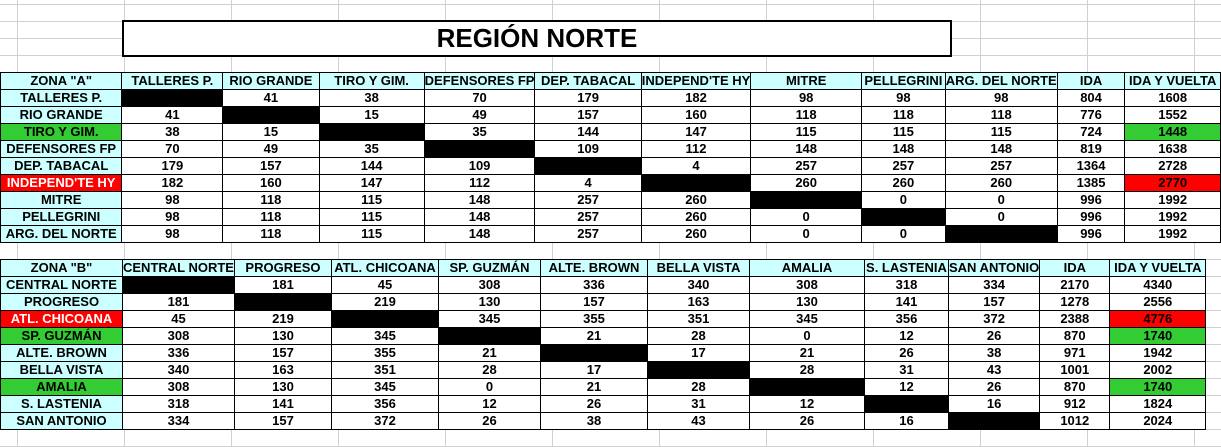 This screenshot has height=447, width=1221. What do you see at coordinates (994, 319) in the screenshot?
I see `distance-cell: 372` at bounding box center [994, 319].